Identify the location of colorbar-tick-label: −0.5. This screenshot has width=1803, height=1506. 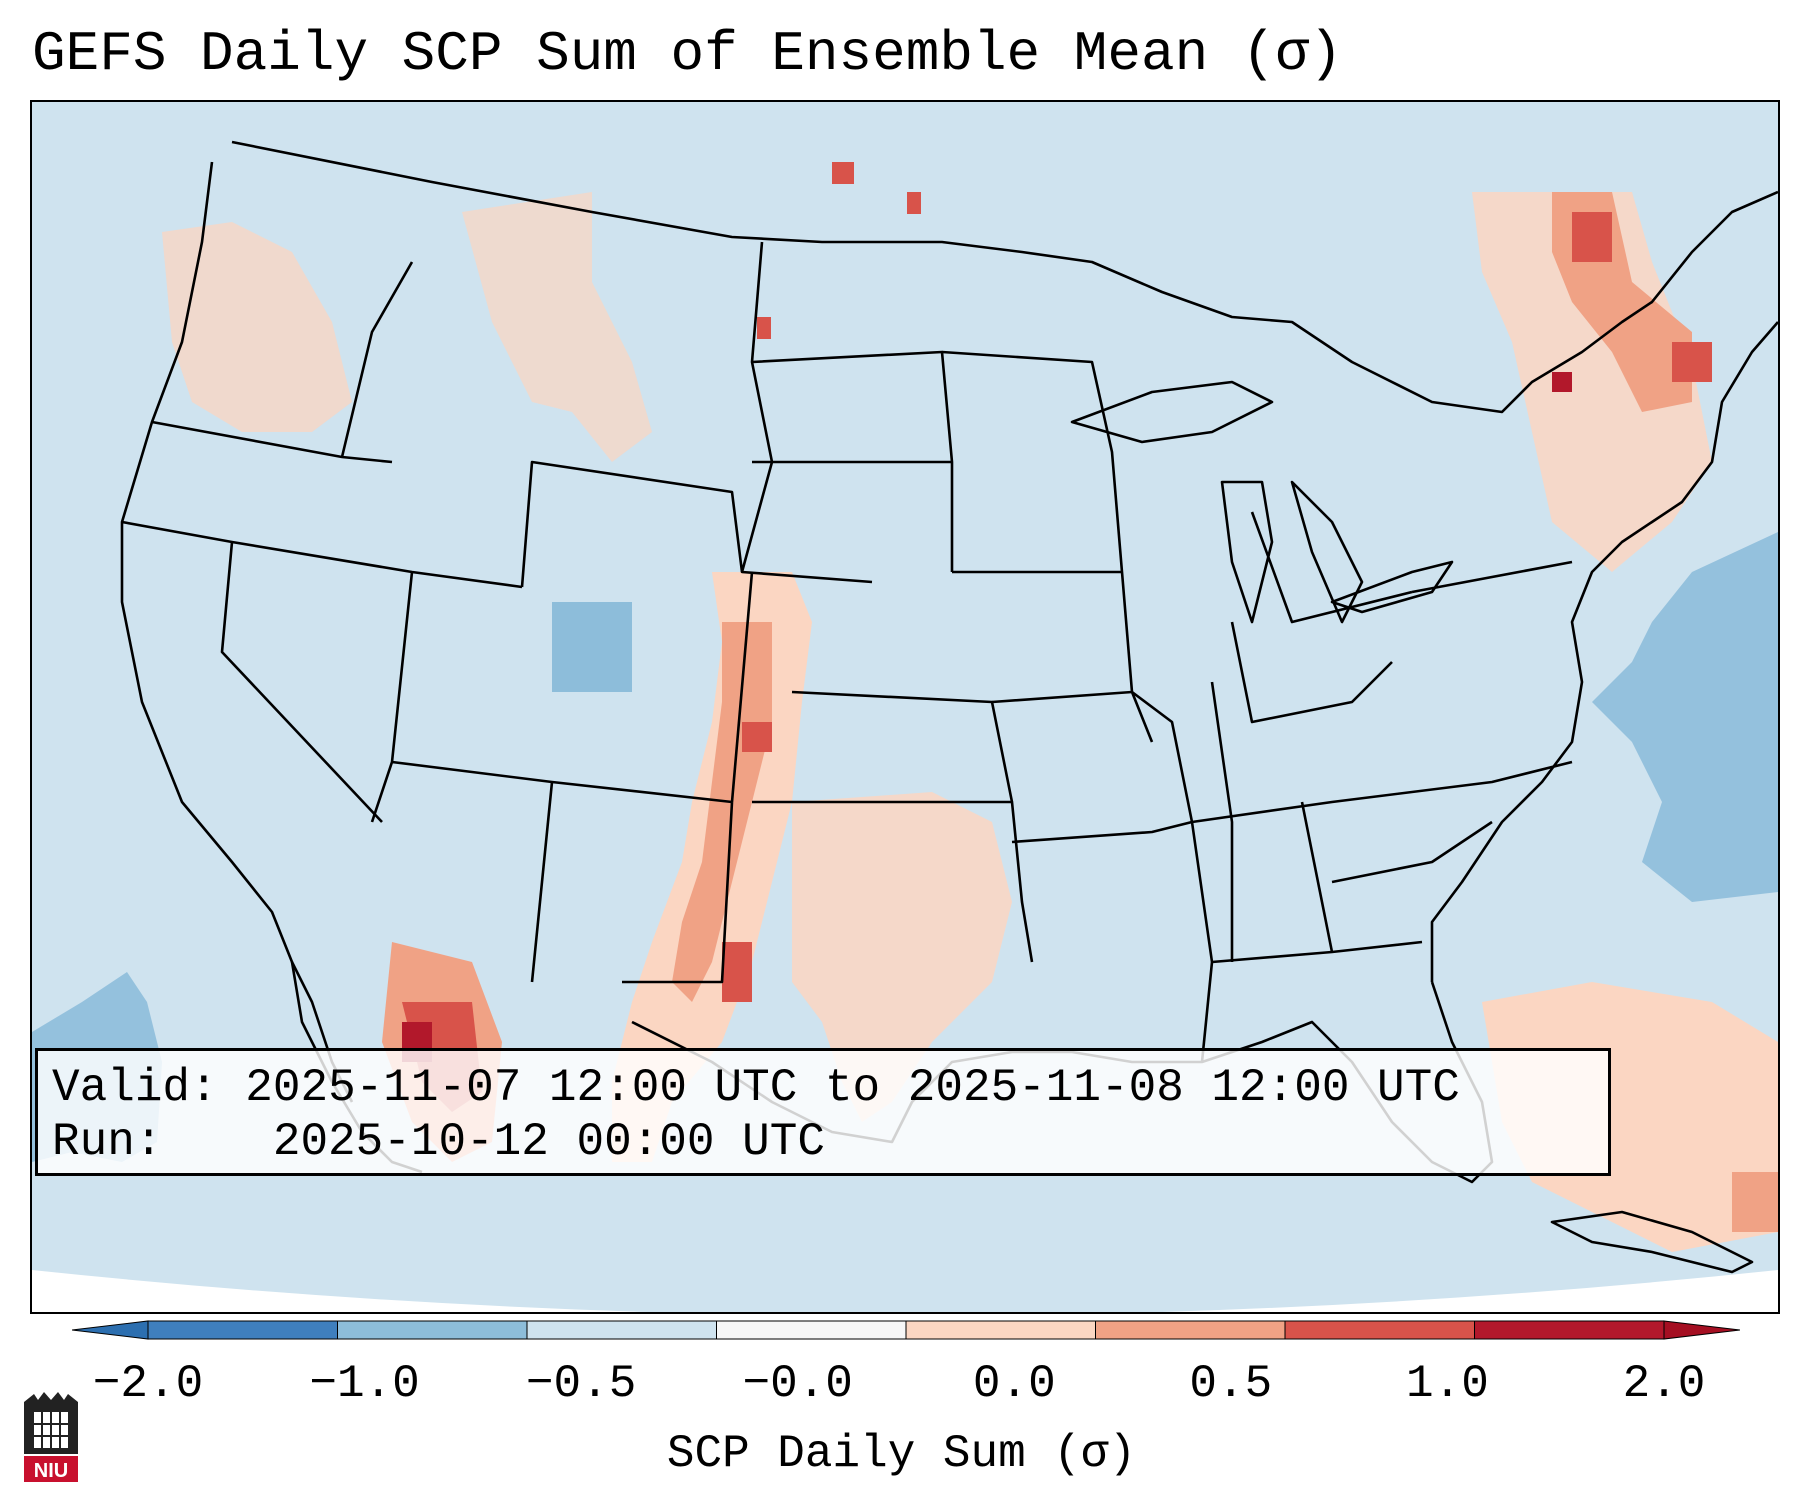
(581, 1384).